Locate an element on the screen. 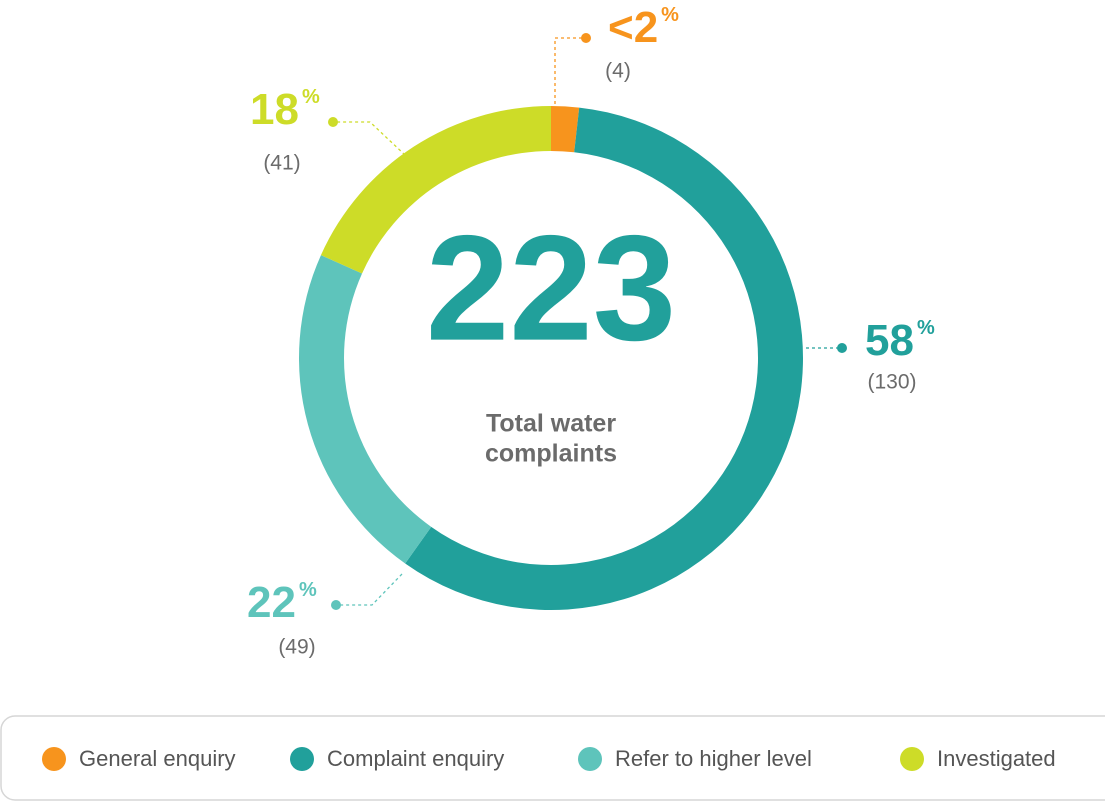 The image size is (1105, 802). legend-label: Investigated is located at coordinates (996, 758).